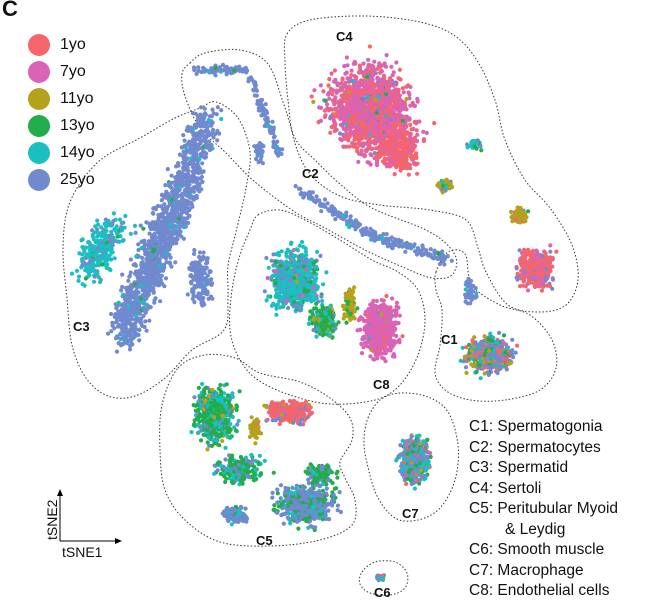  Describe the element at coordinates (327, 307) in the screenshot. I see `cluster-boundary-c8` at that location.